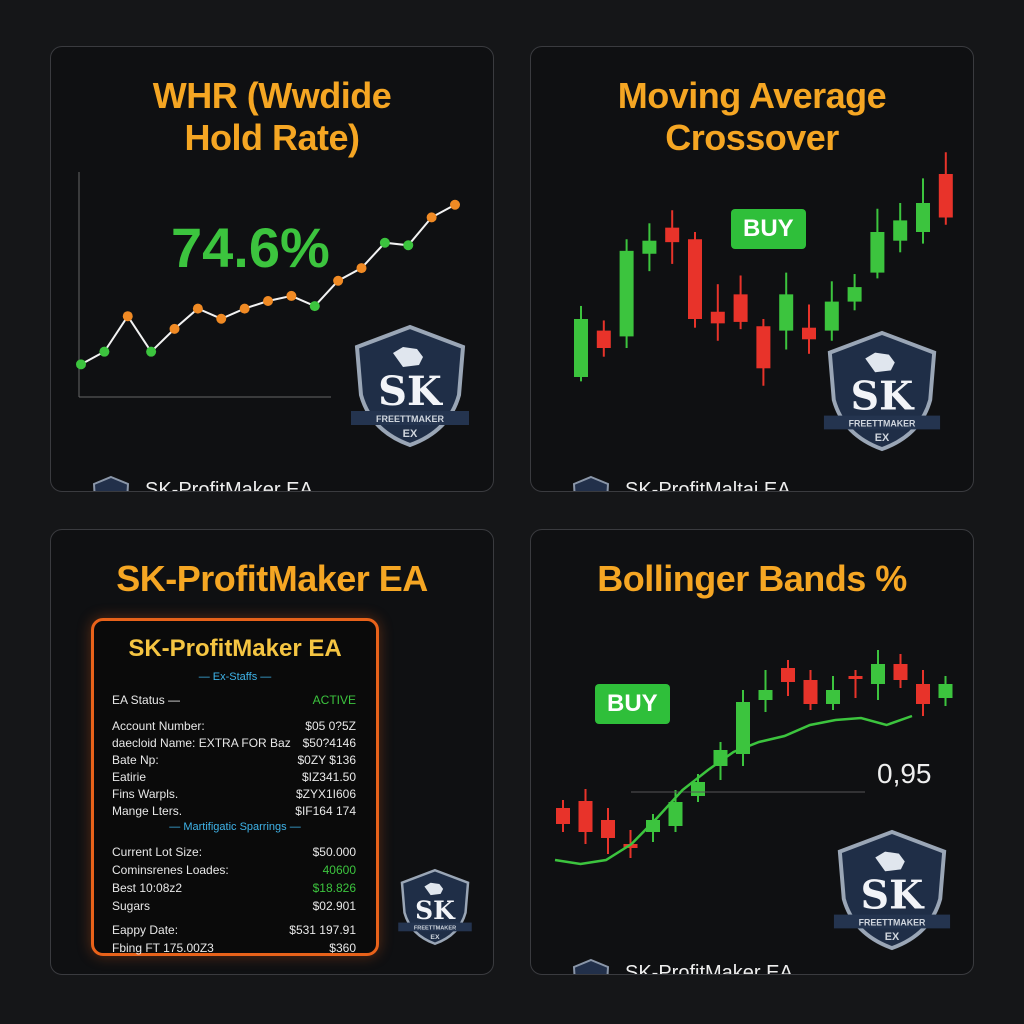  Describe the element at coordinates (234, 700) in the screenshot. I see `status-row: EA Status — ACTIVE` at that location.